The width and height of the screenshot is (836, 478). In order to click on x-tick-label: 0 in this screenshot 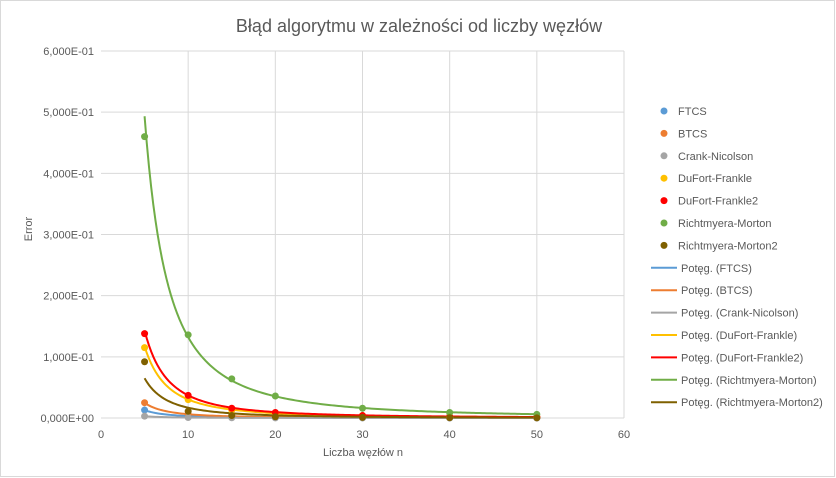, I will do `click(101, 435)`.